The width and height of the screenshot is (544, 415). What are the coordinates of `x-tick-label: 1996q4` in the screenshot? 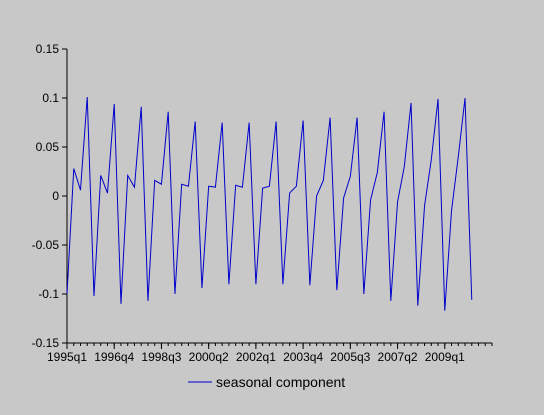 It's located at (114, 357).